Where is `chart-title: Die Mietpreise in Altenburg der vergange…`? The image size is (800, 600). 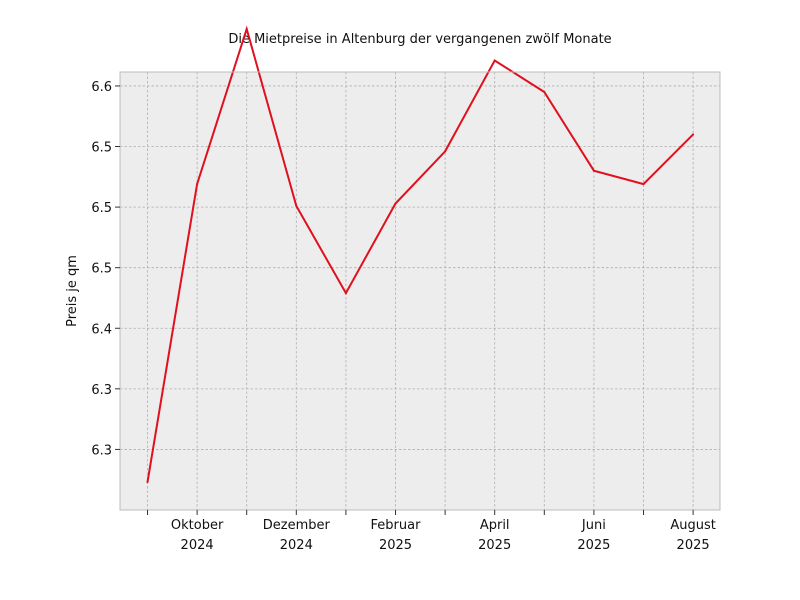
chart-title: Die Mietpreise in Altenburg der vergange… is located at coordinates (419, 39).